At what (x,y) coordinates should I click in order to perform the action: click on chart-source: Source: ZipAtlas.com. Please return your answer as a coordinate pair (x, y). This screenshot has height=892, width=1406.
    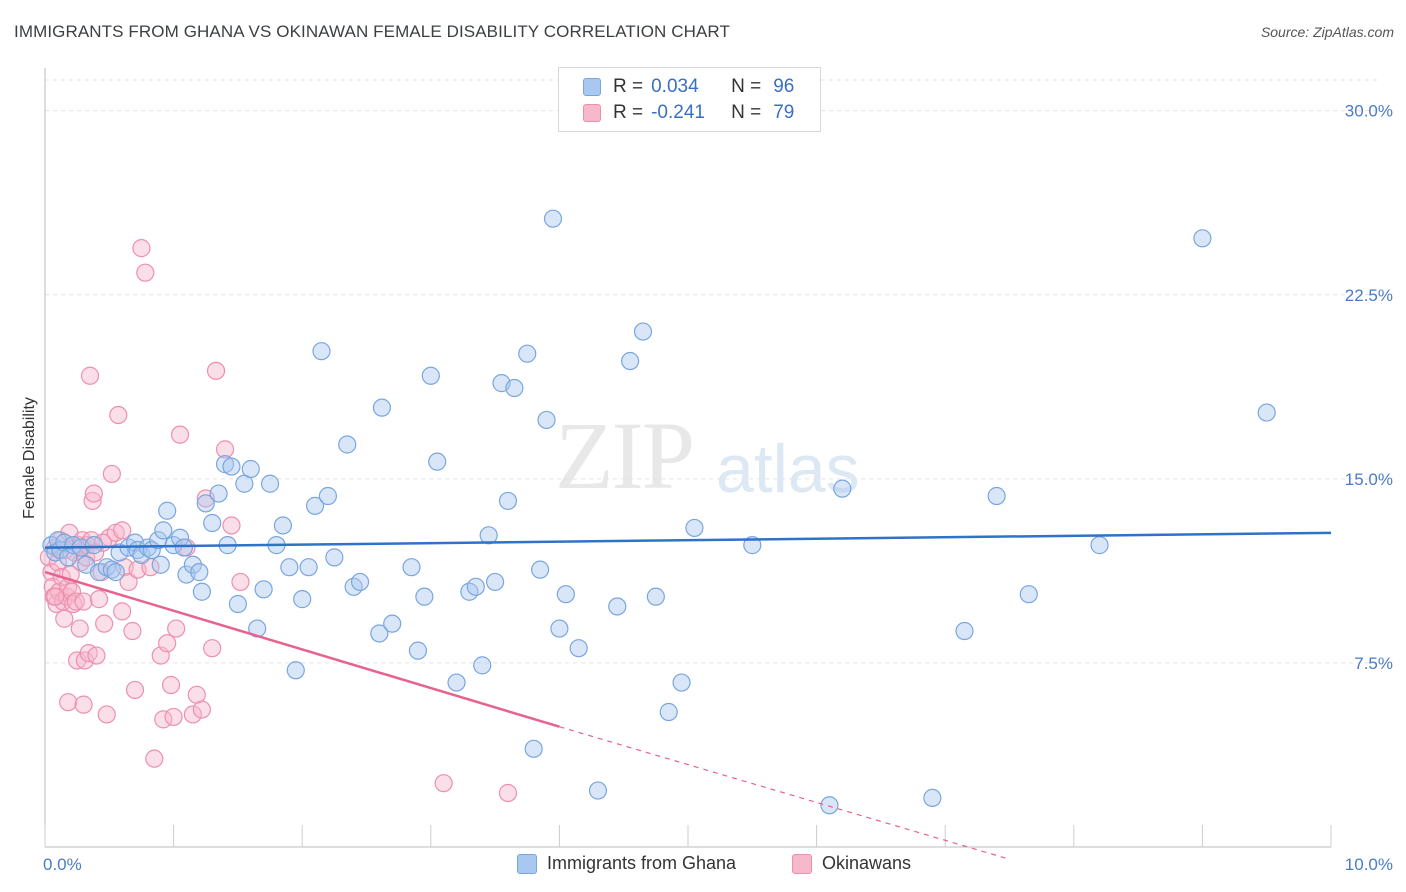
    Looking at the image, I should click on (1327, 32).